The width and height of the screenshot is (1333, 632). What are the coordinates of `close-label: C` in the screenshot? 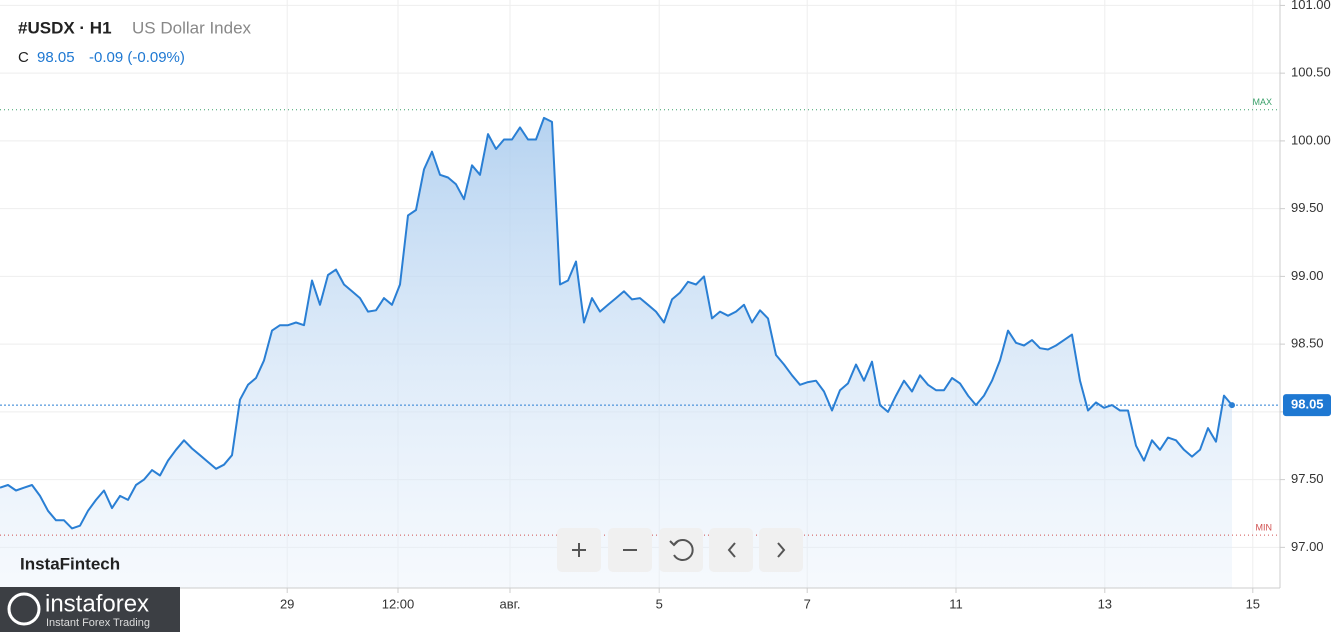 It's located at (23, 57).